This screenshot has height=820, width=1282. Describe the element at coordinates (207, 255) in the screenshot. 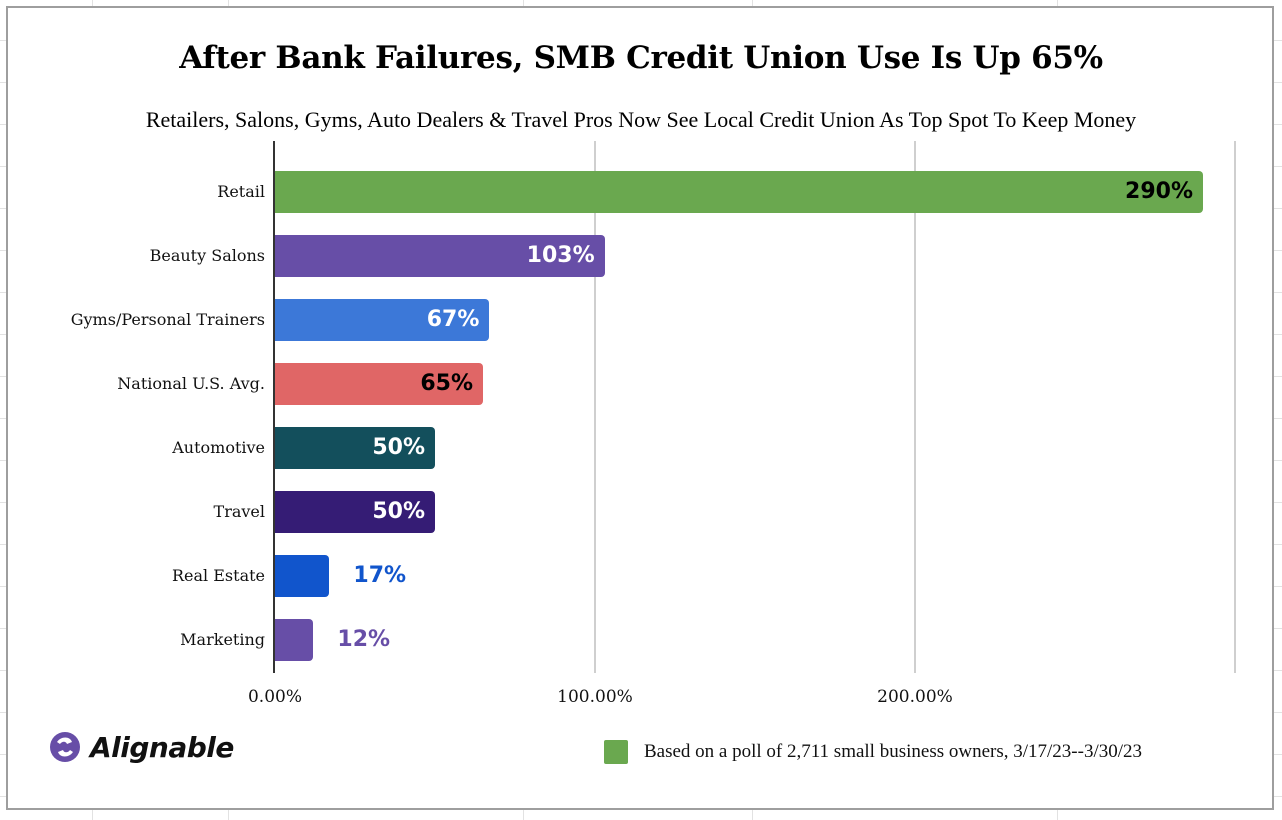

I see `category-label: Beauty Salons` at that location.